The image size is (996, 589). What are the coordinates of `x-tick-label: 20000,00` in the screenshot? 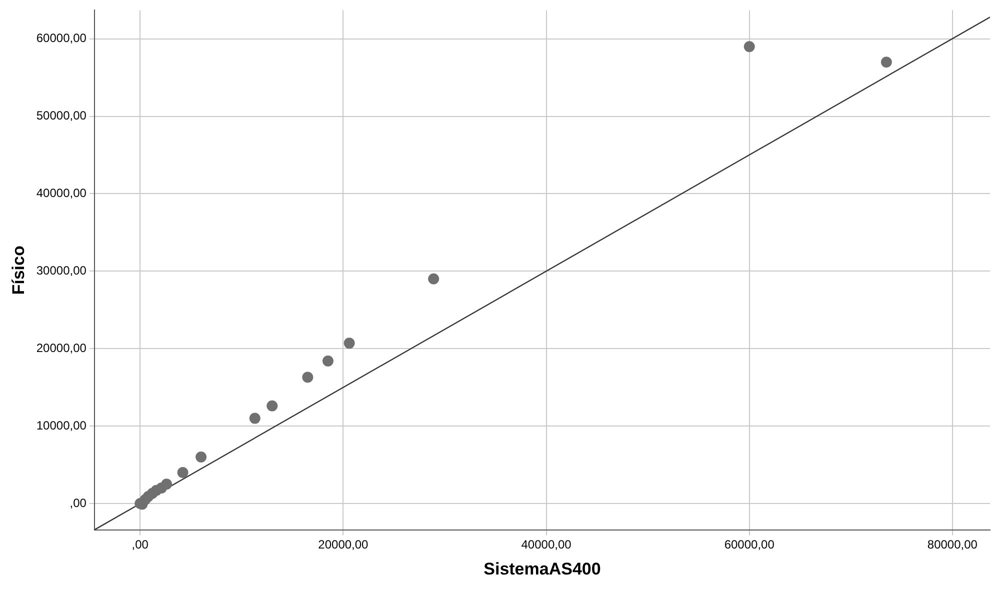 It's located at (343, 545).